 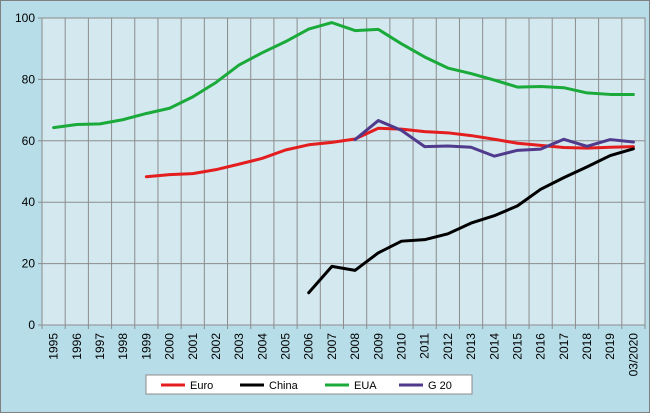 I want to click on x-tick-label: 2000, so click(x=170, y=346).